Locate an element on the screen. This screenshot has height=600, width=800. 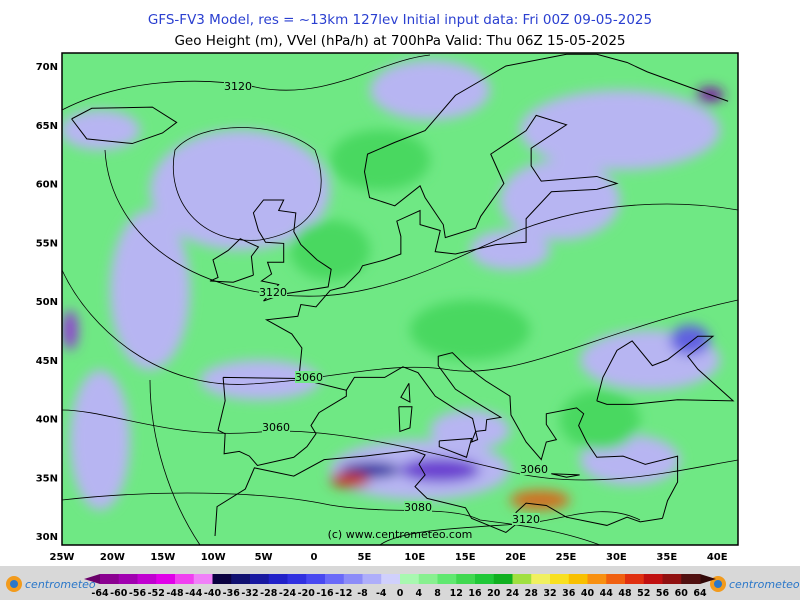
watermark: (c) www.centrometeo.com is located at coordinates (400, 534).